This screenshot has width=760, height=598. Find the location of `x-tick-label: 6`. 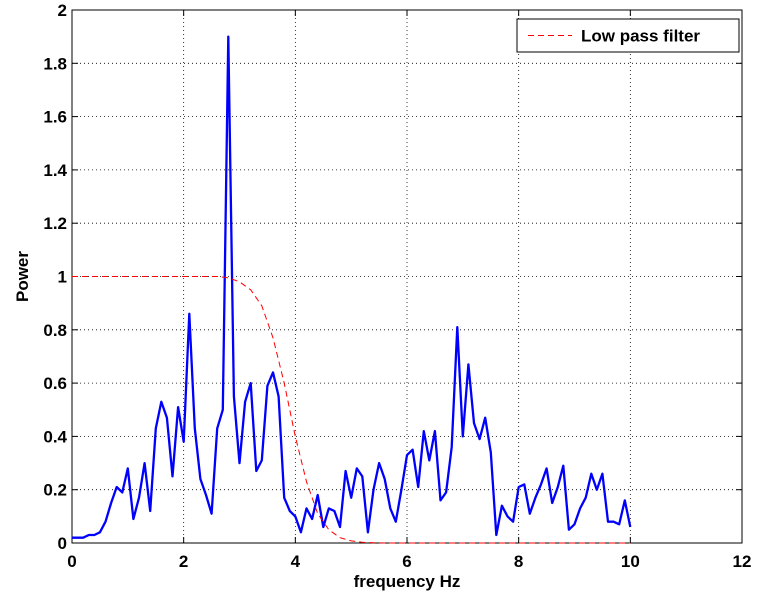

x-tick-label: 6 is located at coordinates (406, 561).